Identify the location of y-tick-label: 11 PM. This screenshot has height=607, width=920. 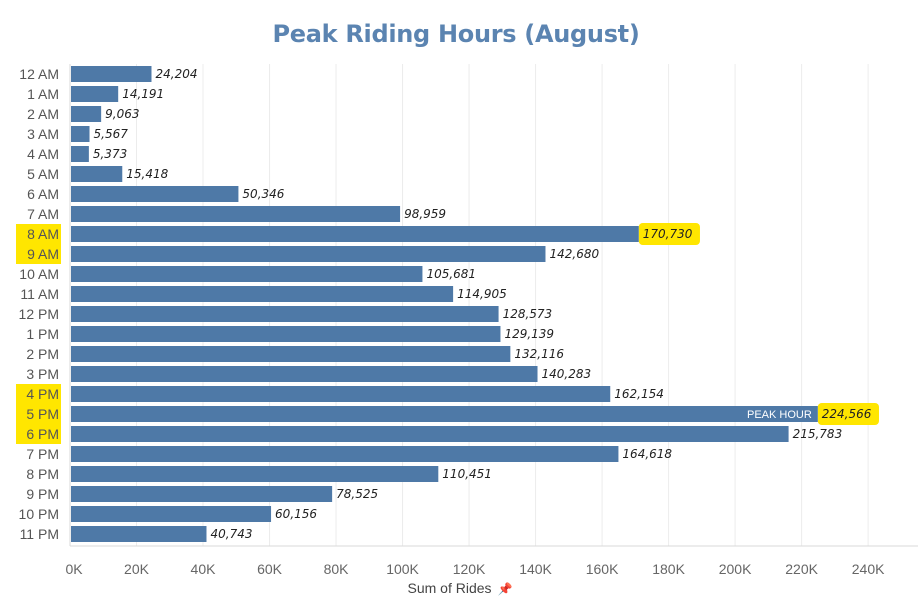
(39, 534).